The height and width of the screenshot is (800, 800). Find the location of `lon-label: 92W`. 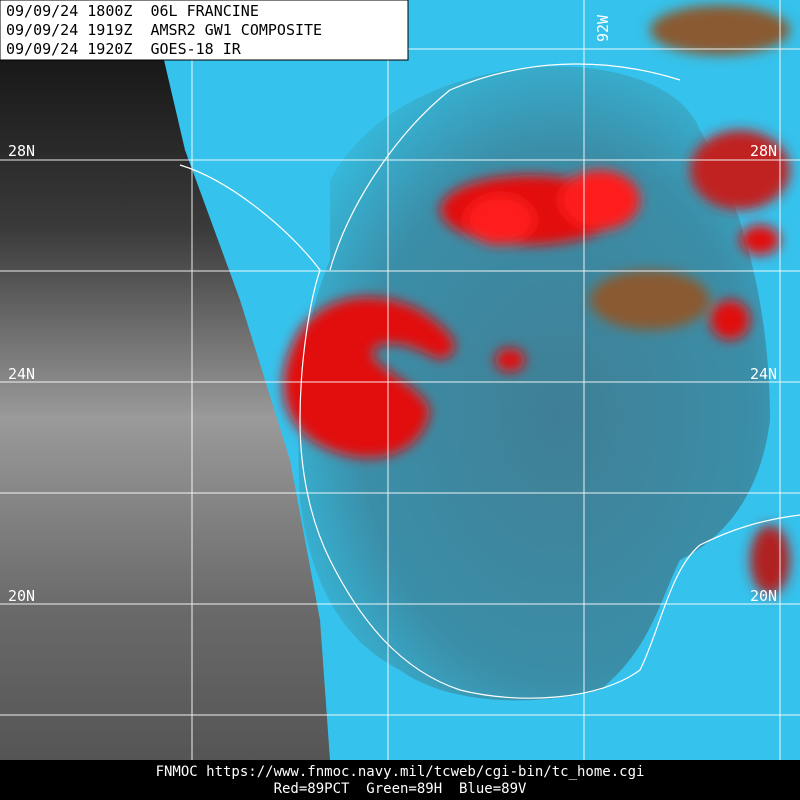

lon-label: 92W is located at coordinates (603, 28).